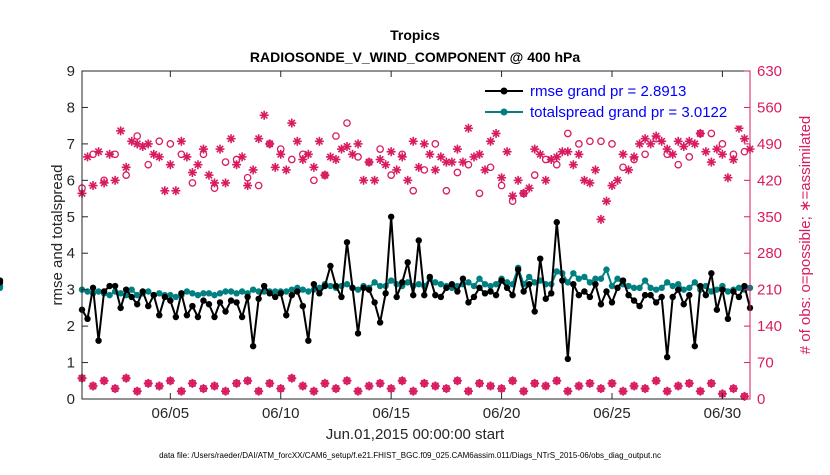  What do you see at coordinates (761, 399) in the screenshot?
I see `y-tick-right-label: 0` at bounding box center [761, 399].